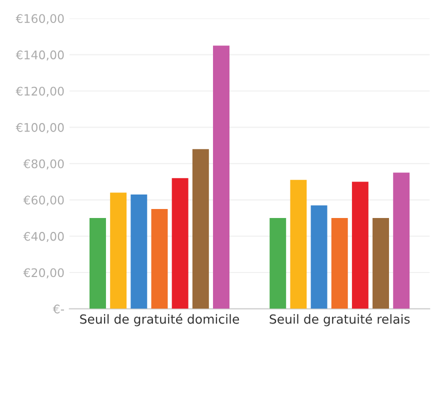 This screenshot has height=409, width=434. What do you see at coordinates (43, 201) in the screenshot?
I see `y-tick-label: €60,00` at bounding box center [43, 201].